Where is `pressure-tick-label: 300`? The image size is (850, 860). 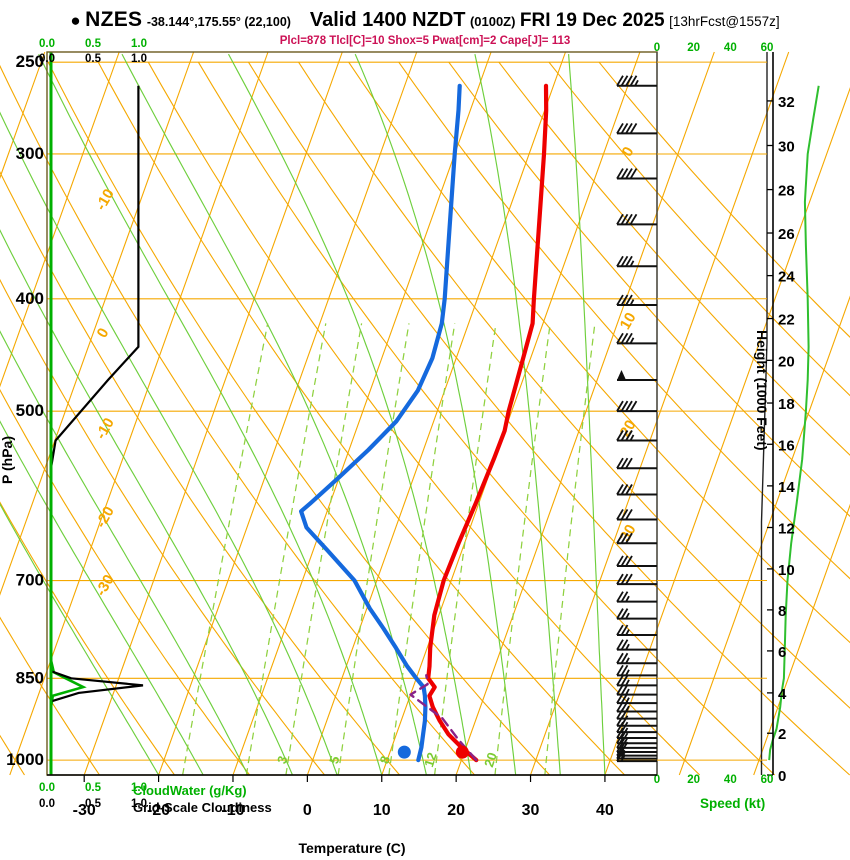
pressure-tick-label: 300 is located at coordinates (30, 153).